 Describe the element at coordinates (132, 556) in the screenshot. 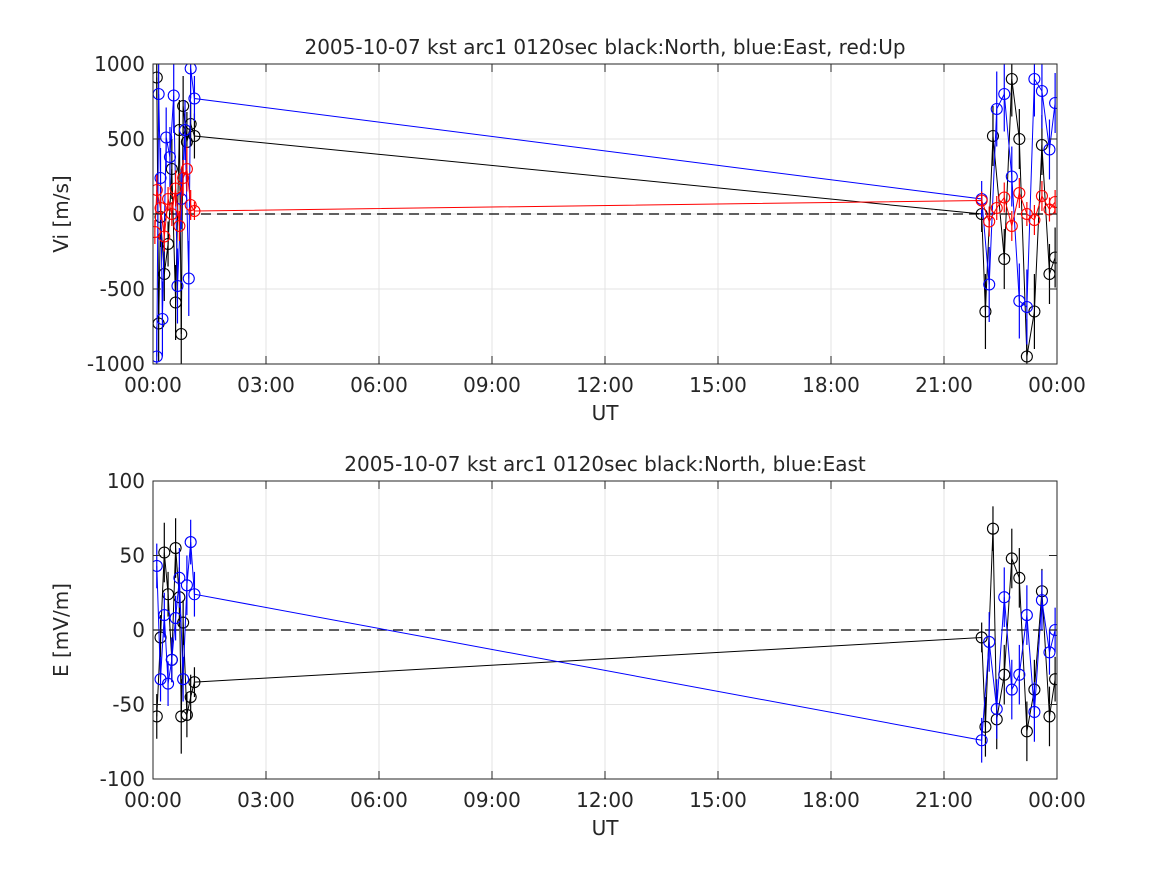

I see `y-tick-label: 50` at that location.